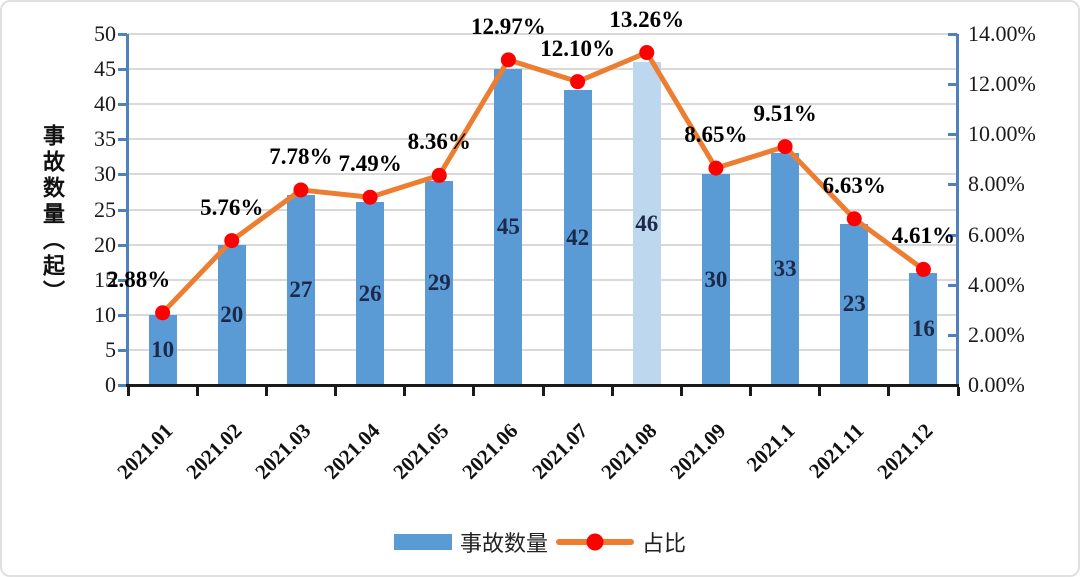 This screenshot has width=1080, height=577. What do you see at coordinates (508, 227) in the screenshot?
I see `bar-value-label: 45` at bounding box center [508, 227].